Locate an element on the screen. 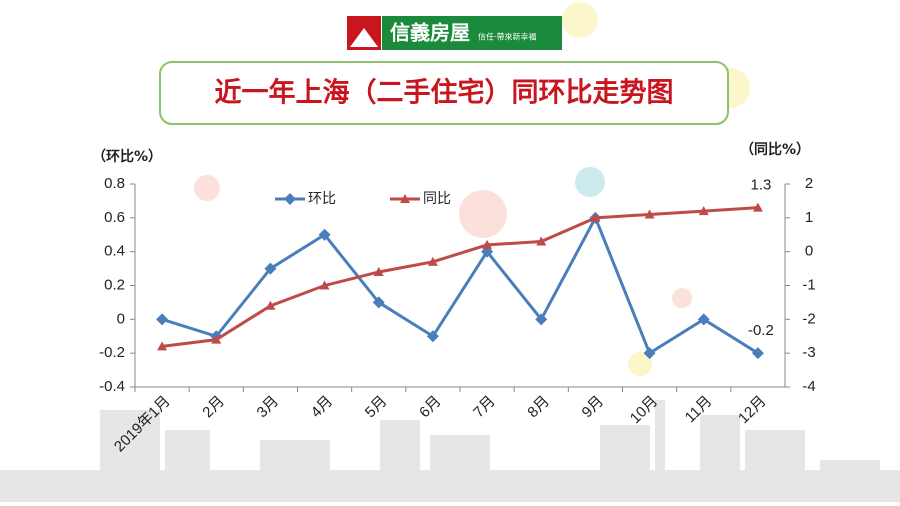 This screenshot has width=900, height=506. data-label: -0.2 is located at coordinates (761, 330).